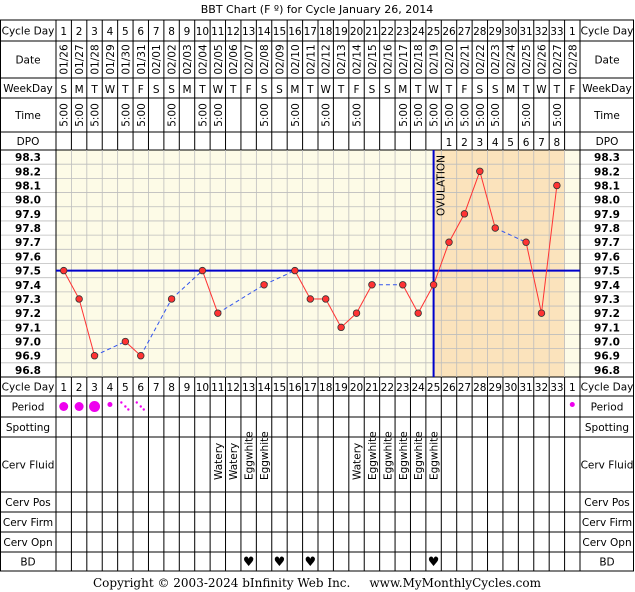 The width and height of the screenshot is (635, 592). I want to click on cycle-day-top: 11, so click(217, 32).